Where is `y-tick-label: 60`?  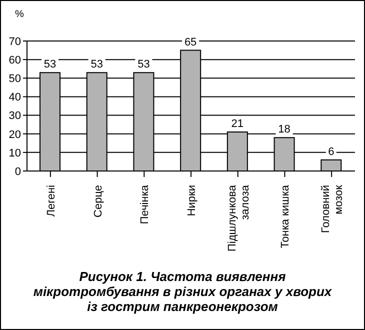
y-tick-label: 60 is located at coordinates (14, 60).